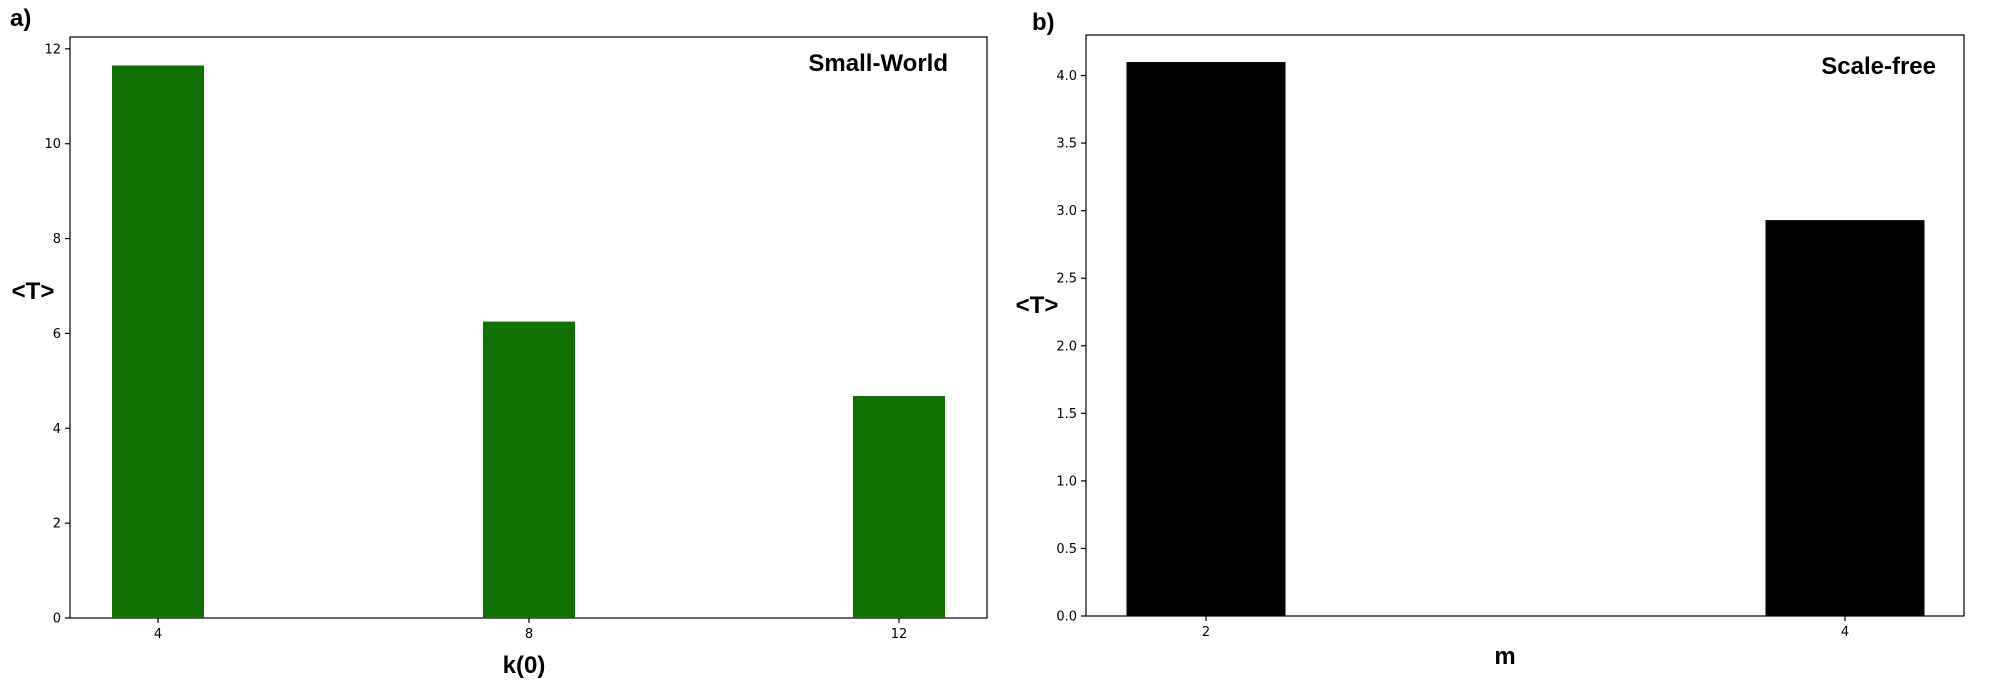  Describe the element at coordinates (1066, 414) in the screenshot. I see `y-tick-label-b: 1.5` at that location.